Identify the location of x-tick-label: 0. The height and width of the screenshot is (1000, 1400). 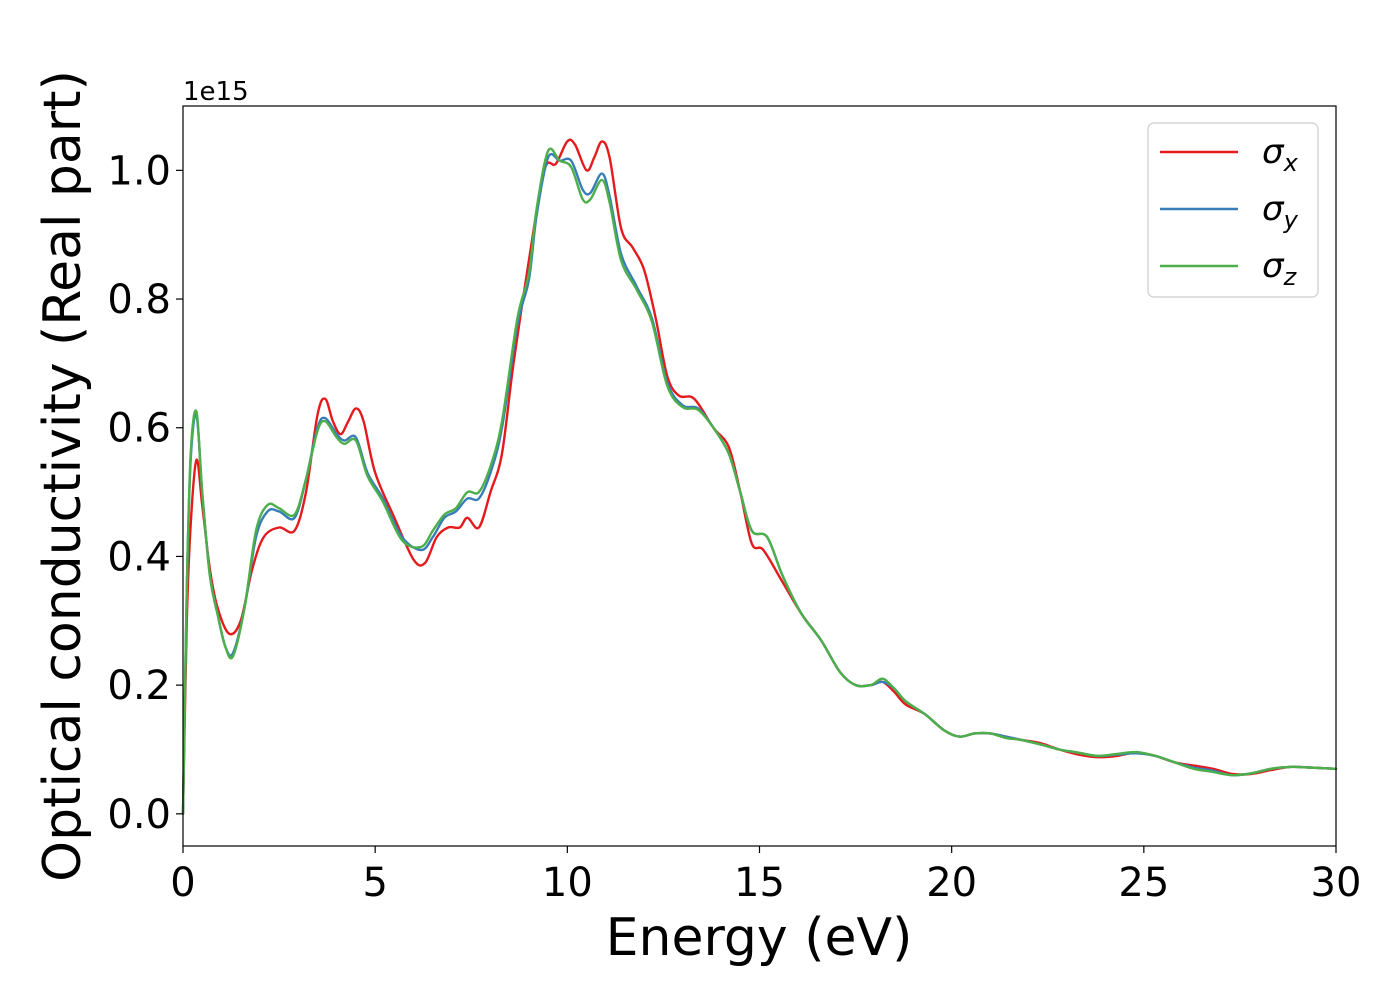
(182, 883).